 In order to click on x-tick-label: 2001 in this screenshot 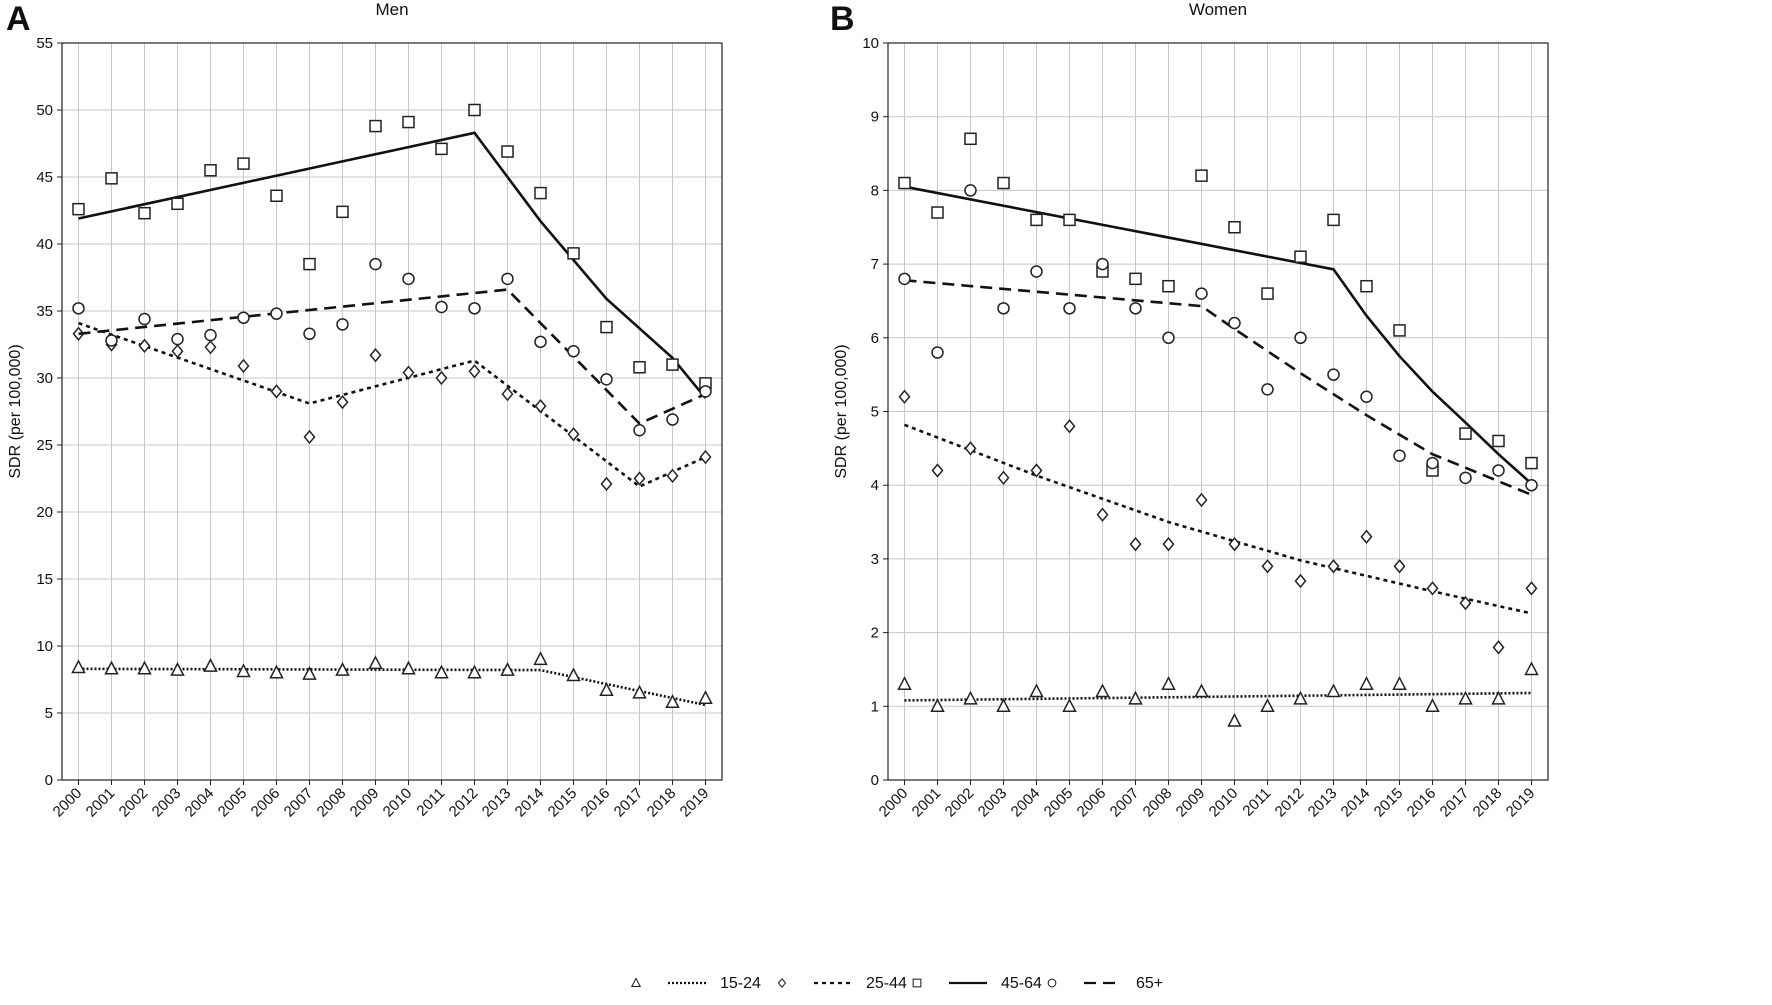, I will do `click(101, 803)`.